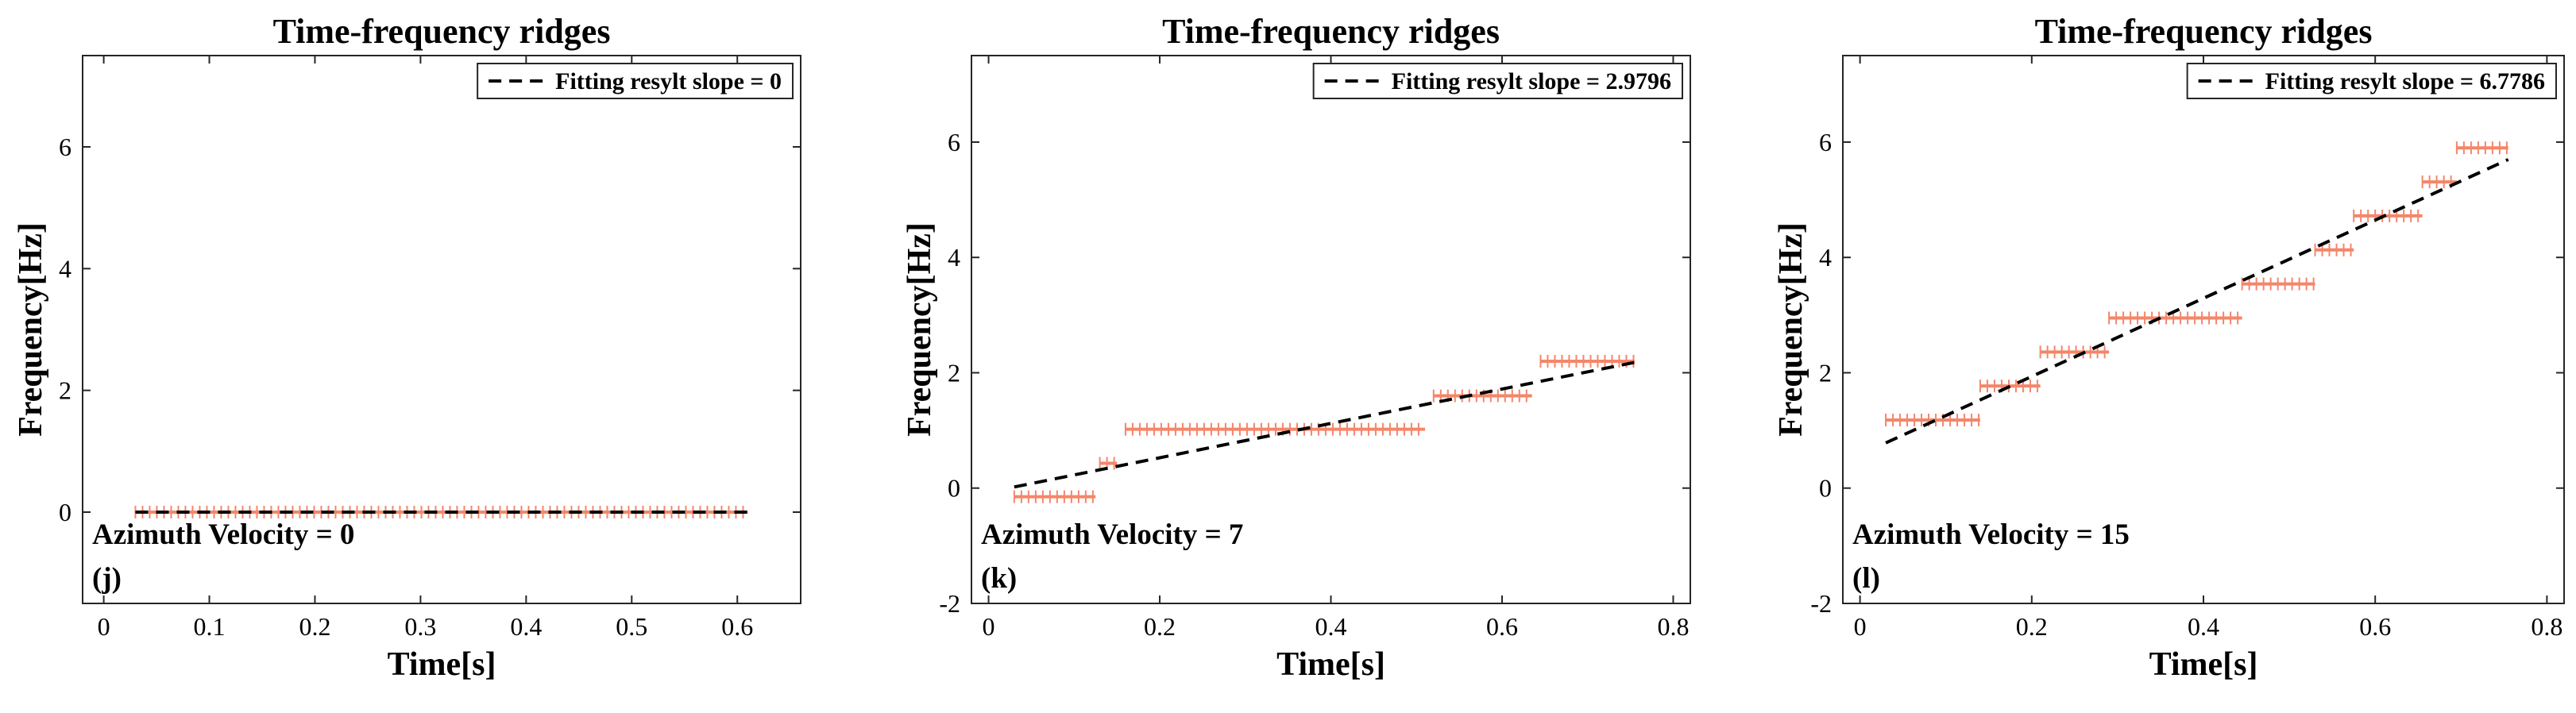  I want to click on legend: Fitting resylt slope = 6.7786, so click(2371, 81).